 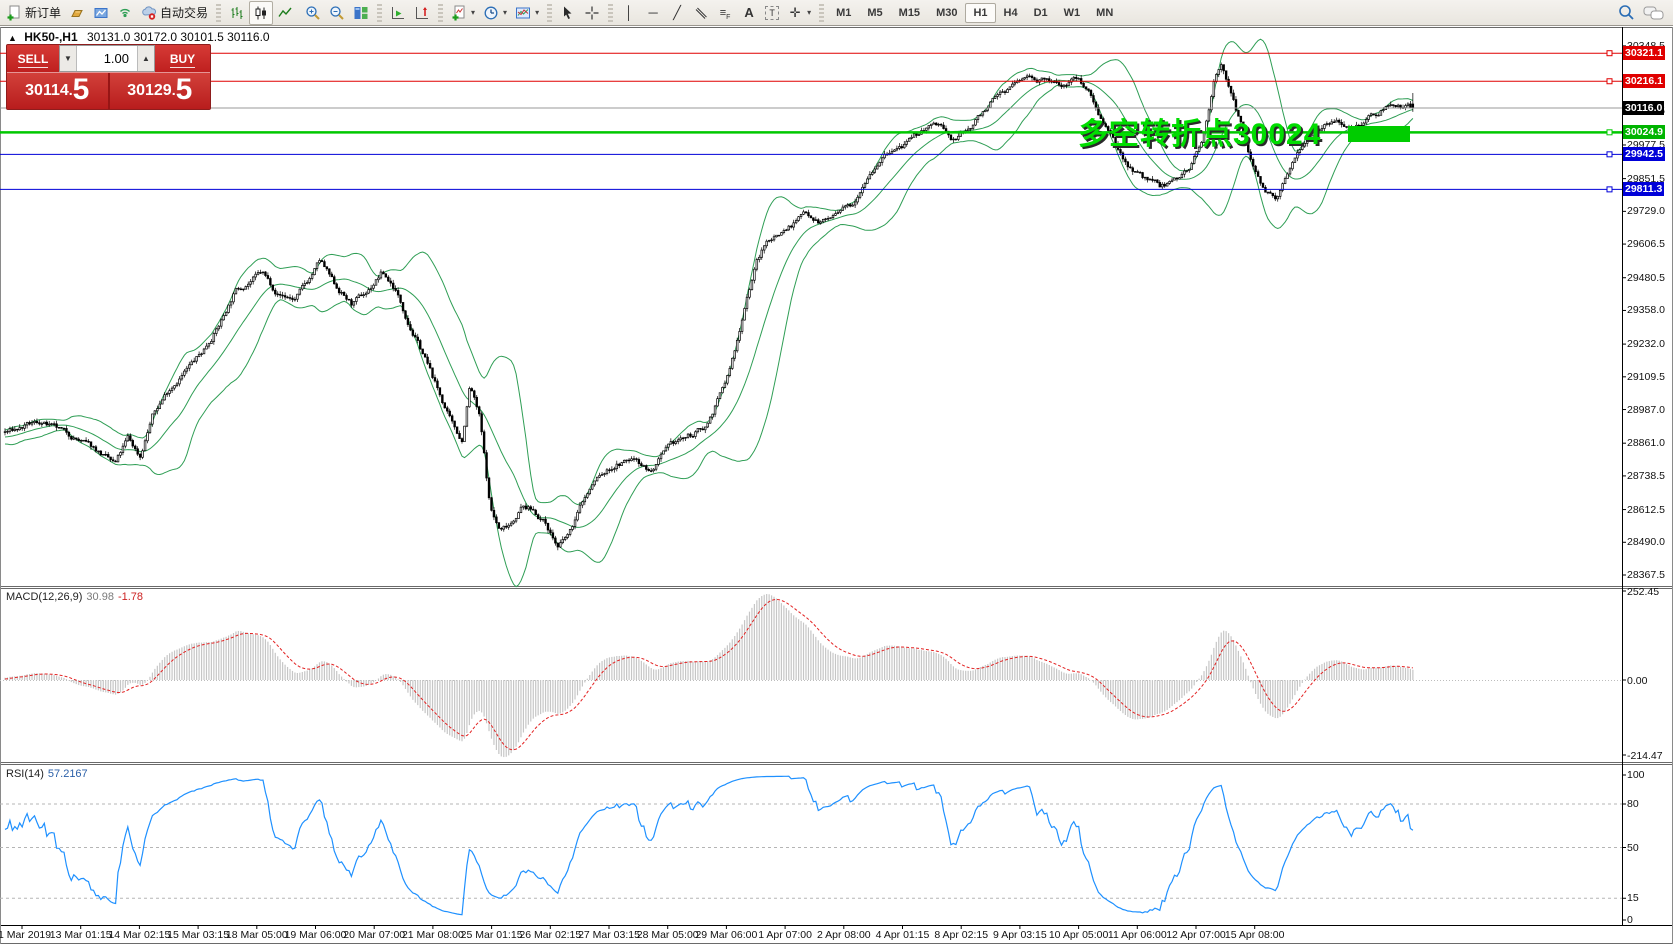 What do you see at coordinates (12, 38) in the screenshot?
I see `collapse-panel-icon: ▲` at bounding box center [12, 38].